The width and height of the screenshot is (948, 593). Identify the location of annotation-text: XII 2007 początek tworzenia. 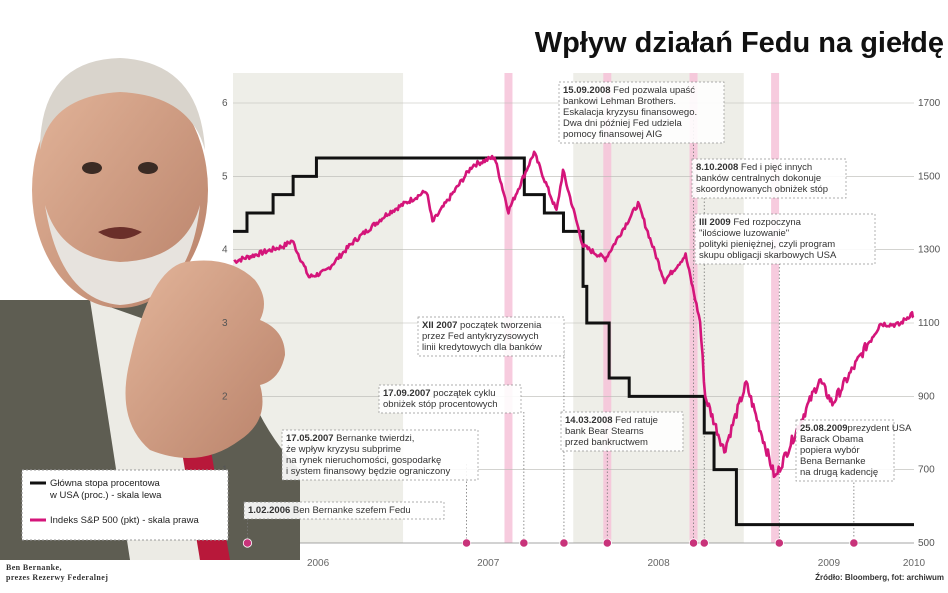
(482, 325).